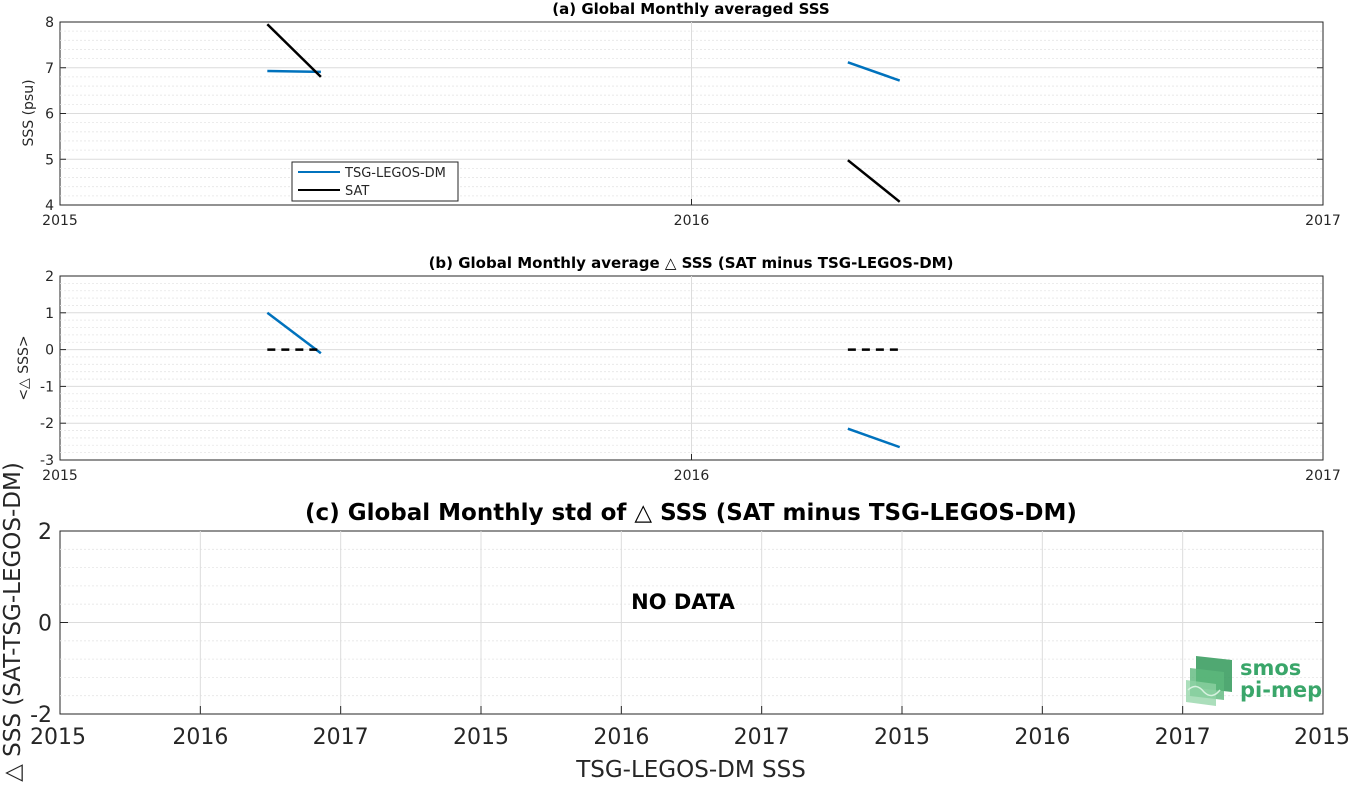  Describe the element at coordinates (583, 380) in the screenshot. I see `panel-b-series` at that location.